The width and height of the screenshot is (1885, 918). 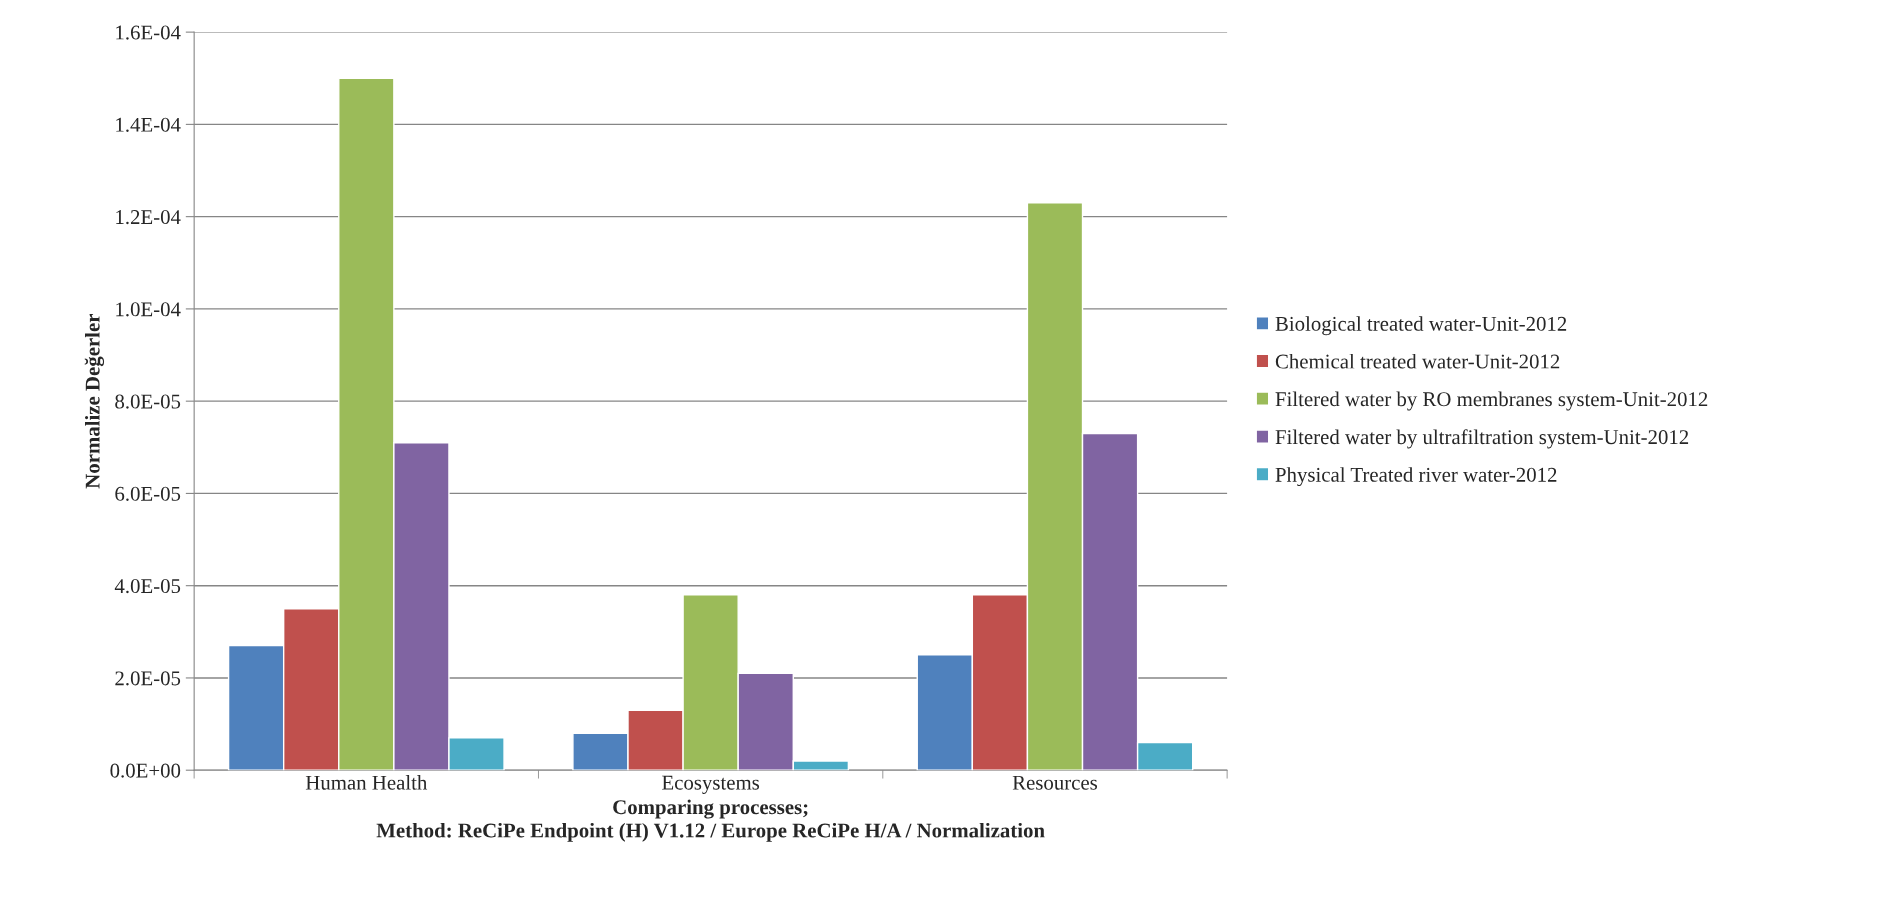 What do you see at coordinates (1491, 401) in the screenshot?
I see `legend-label: Filtered water by RO membranes system-Unit-2012` at bounding box center [1491, 401].